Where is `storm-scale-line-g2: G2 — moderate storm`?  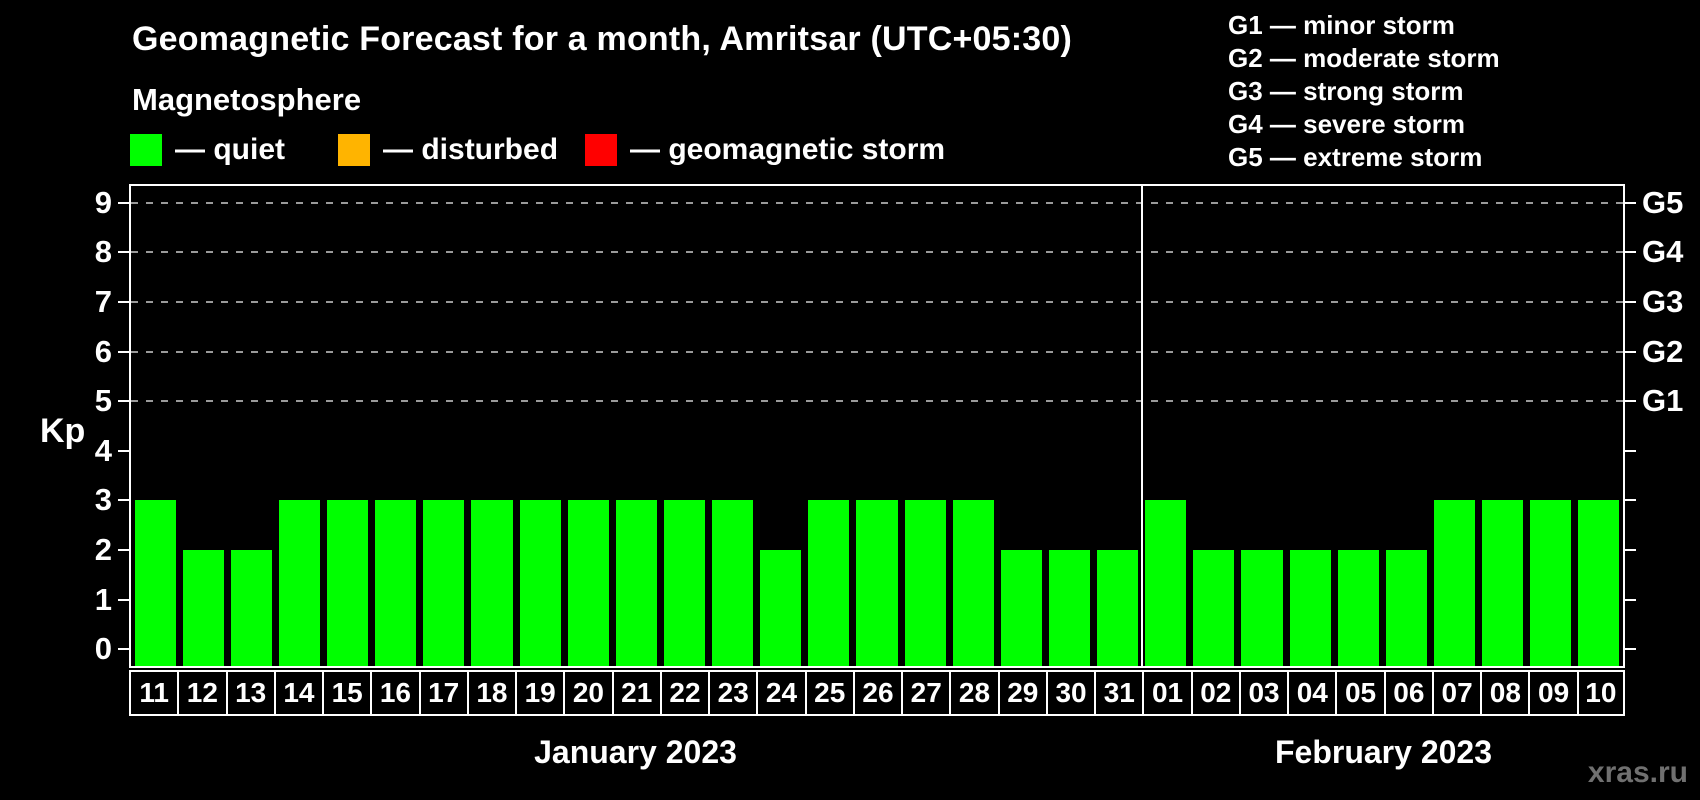 storm-scale-line-g2: G2 — moderate storm is located at coordinates (1364, 58).